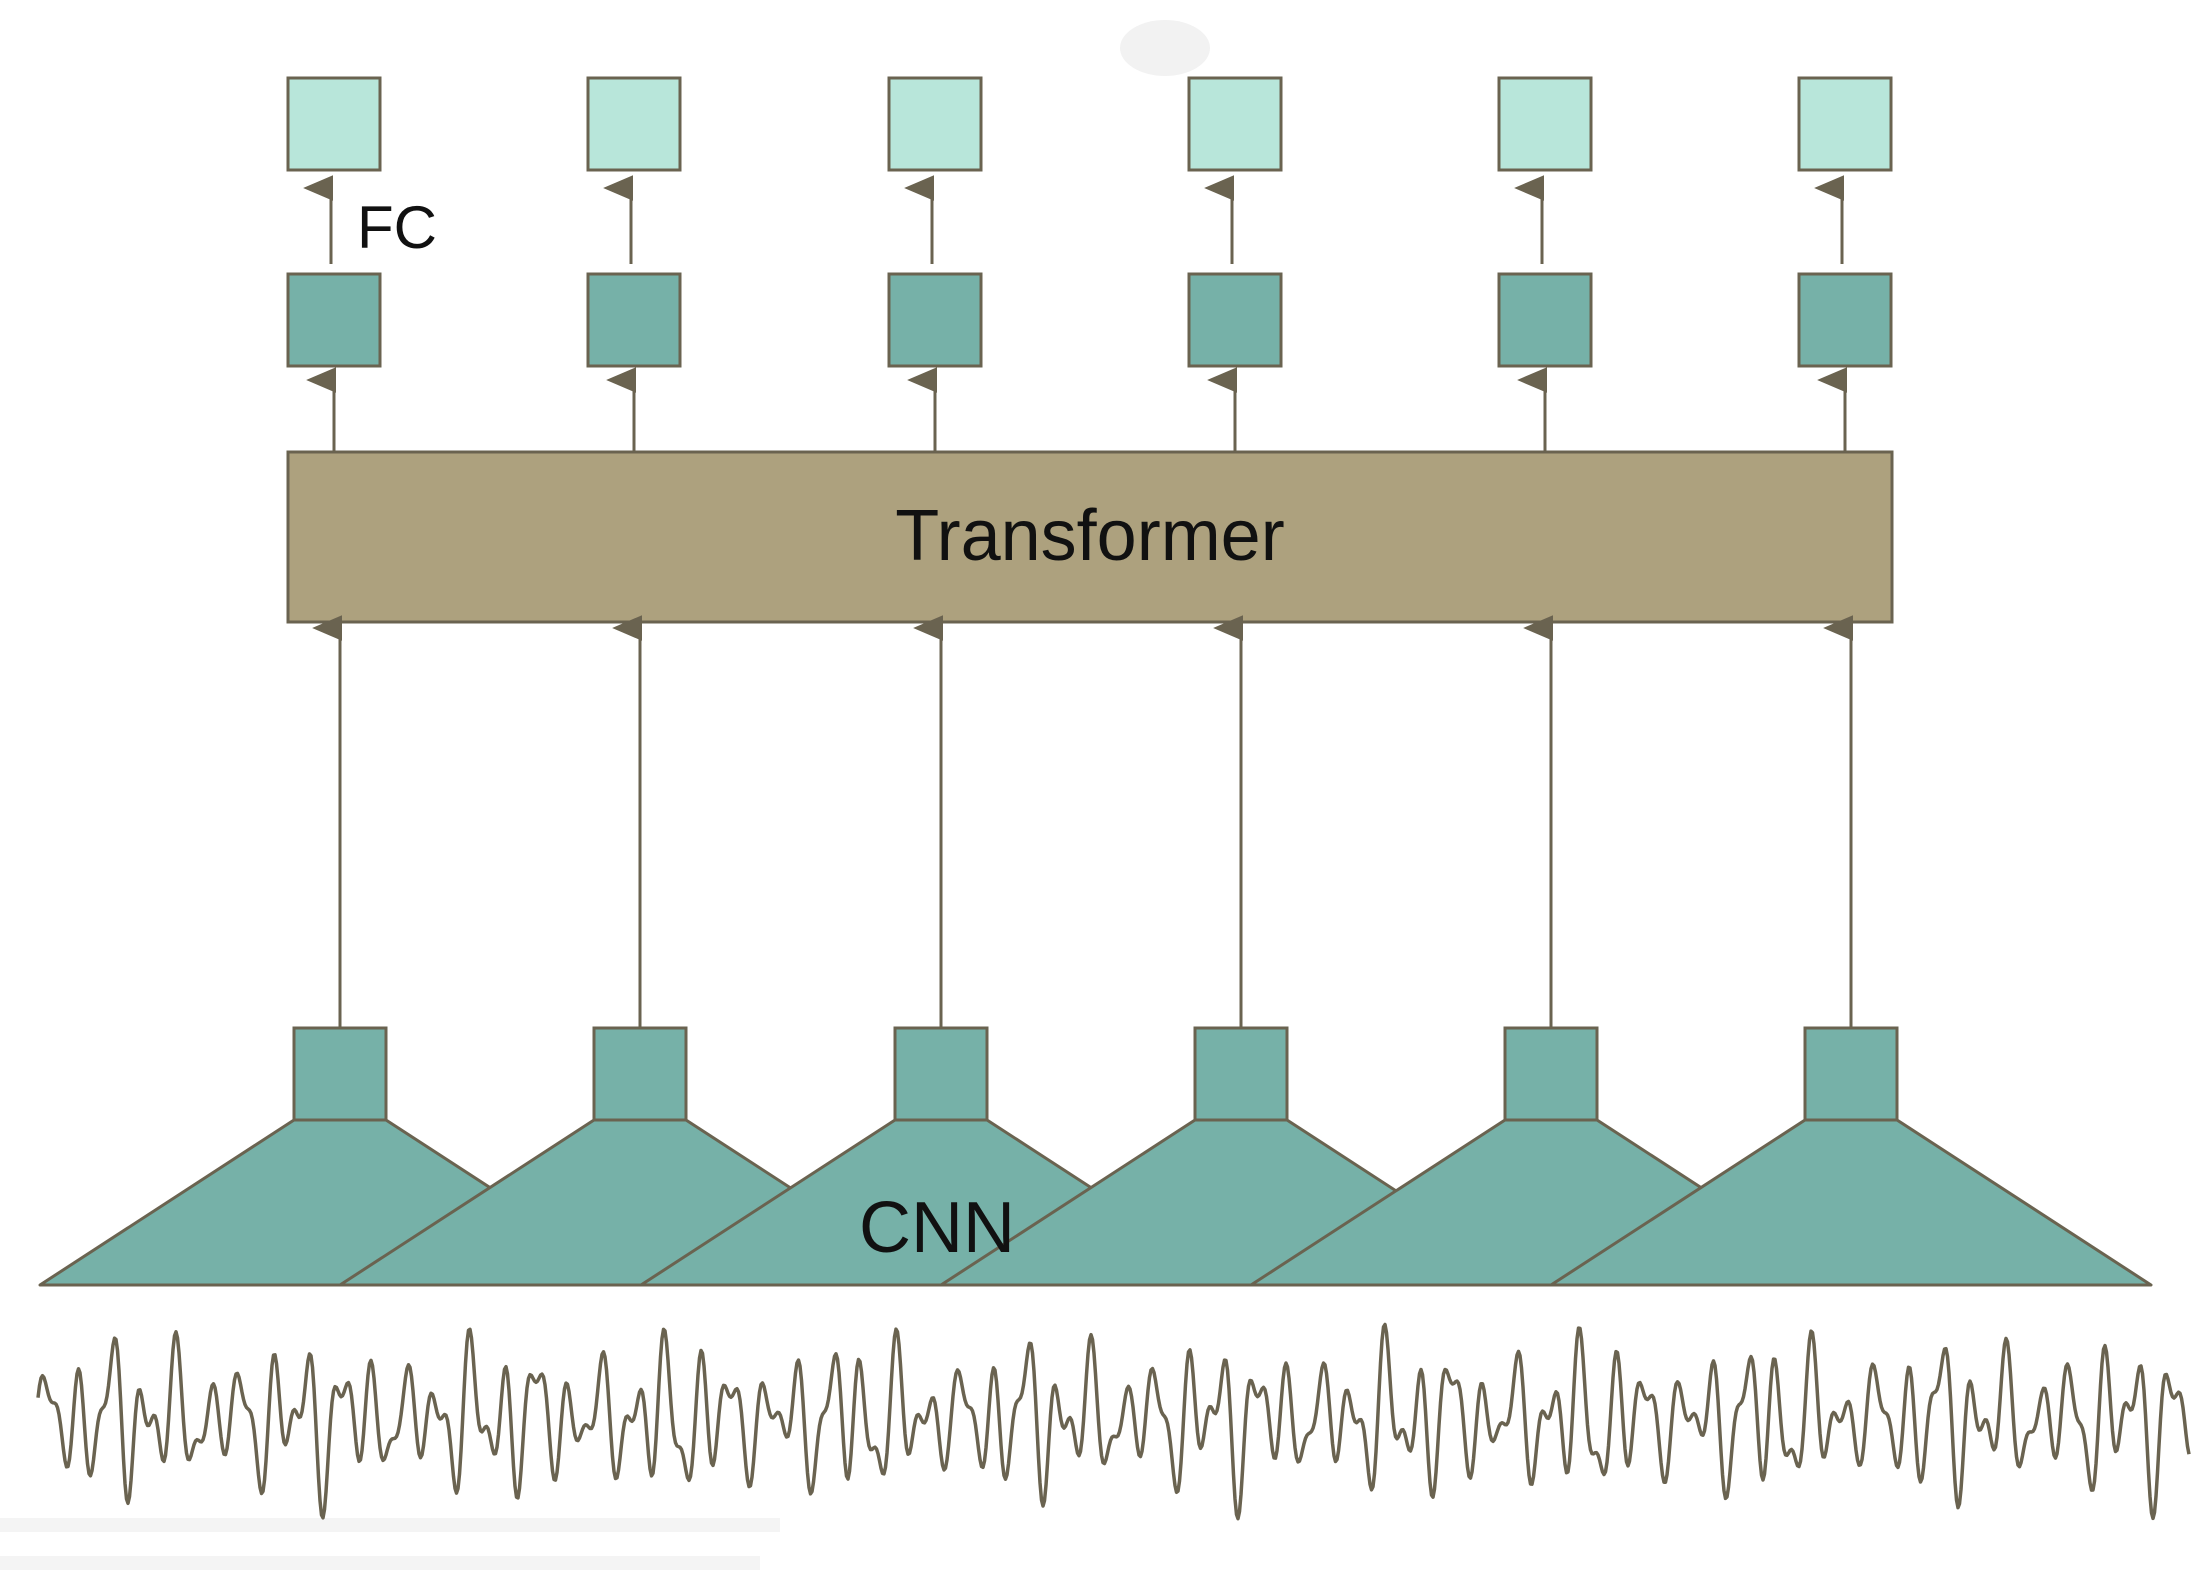  I want to click on fc-arrows, so click(1074, 219).